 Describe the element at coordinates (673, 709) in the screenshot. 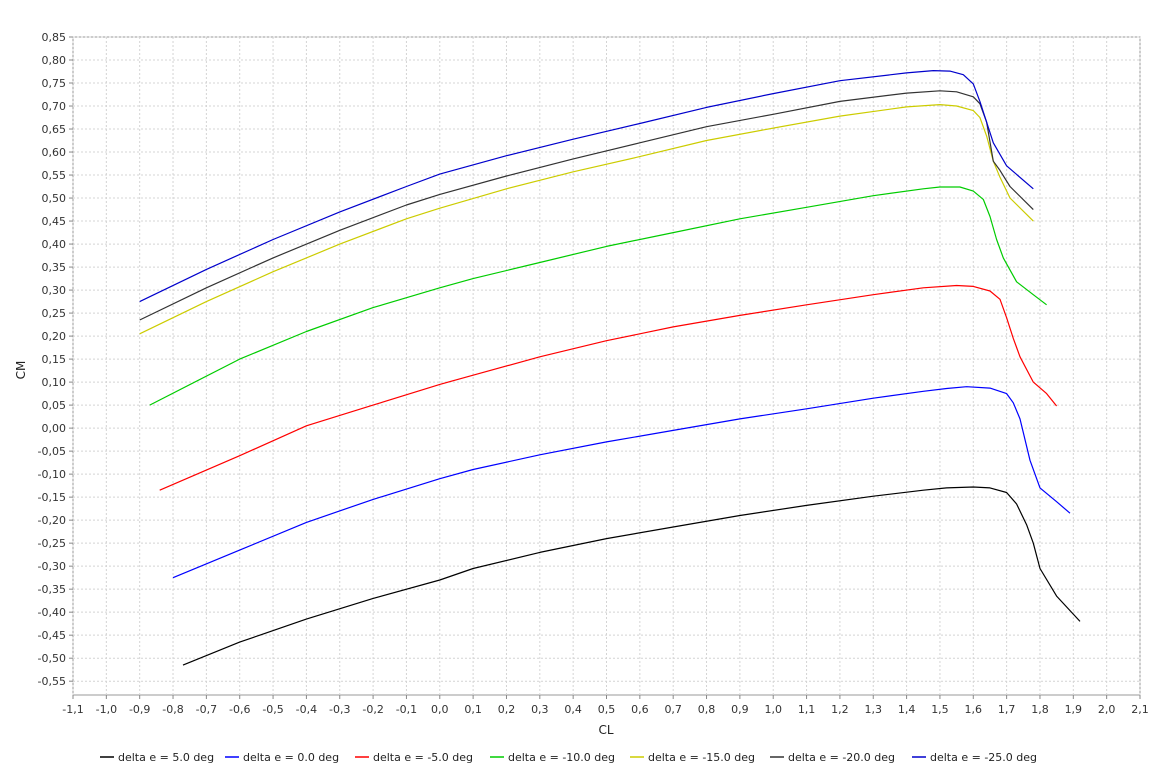

I see `x-tick-label: 0,7` at that location.